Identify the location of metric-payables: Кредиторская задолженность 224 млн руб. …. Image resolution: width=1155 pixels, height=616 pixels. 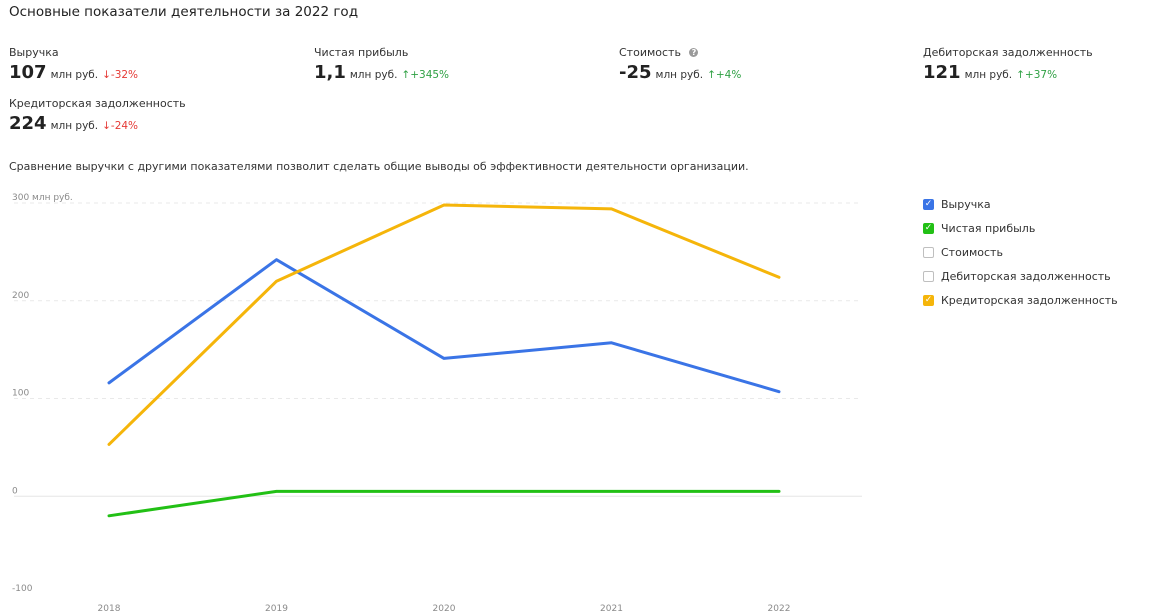
(97, 115).